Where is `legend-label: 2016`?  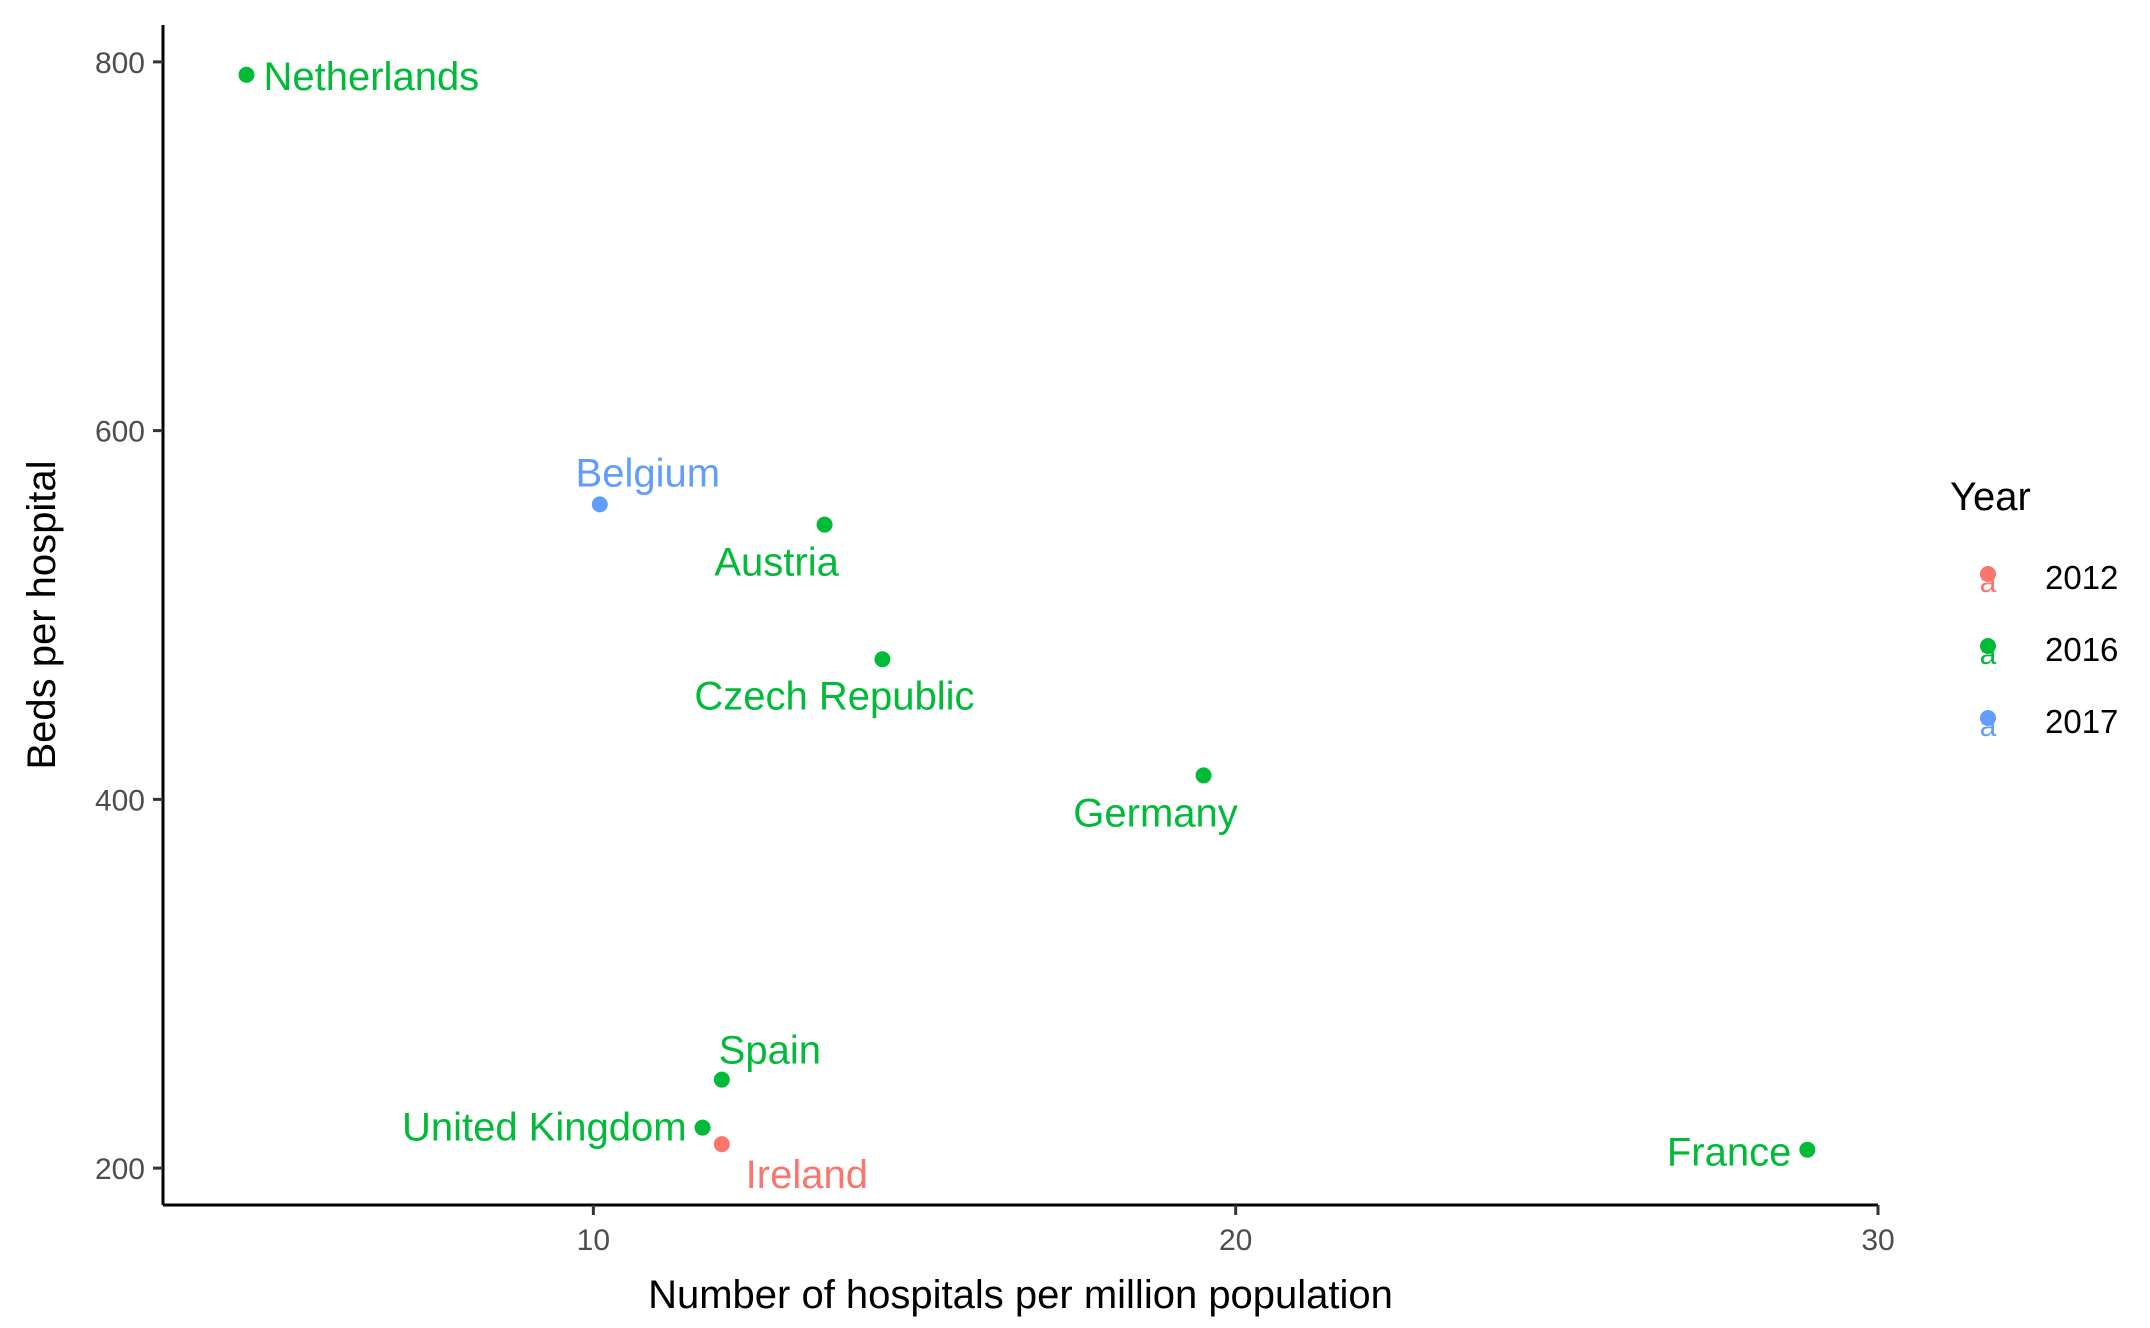 legend-label: 2016 is located at coordinates (2081, 649).